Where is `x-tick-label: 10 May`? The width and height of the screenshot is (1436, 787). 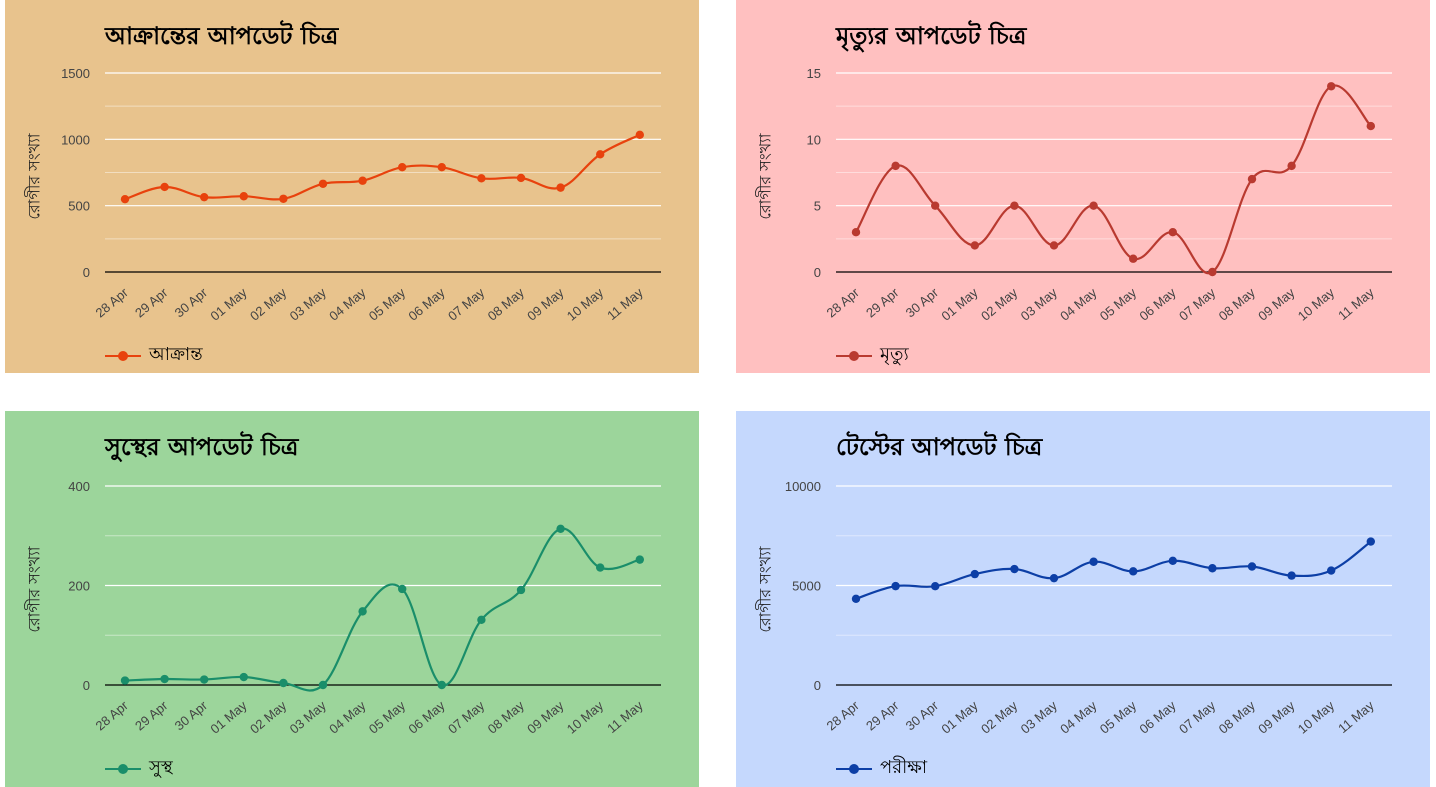 x-tick-label: 10 May is located at coordinates (1316, 716).